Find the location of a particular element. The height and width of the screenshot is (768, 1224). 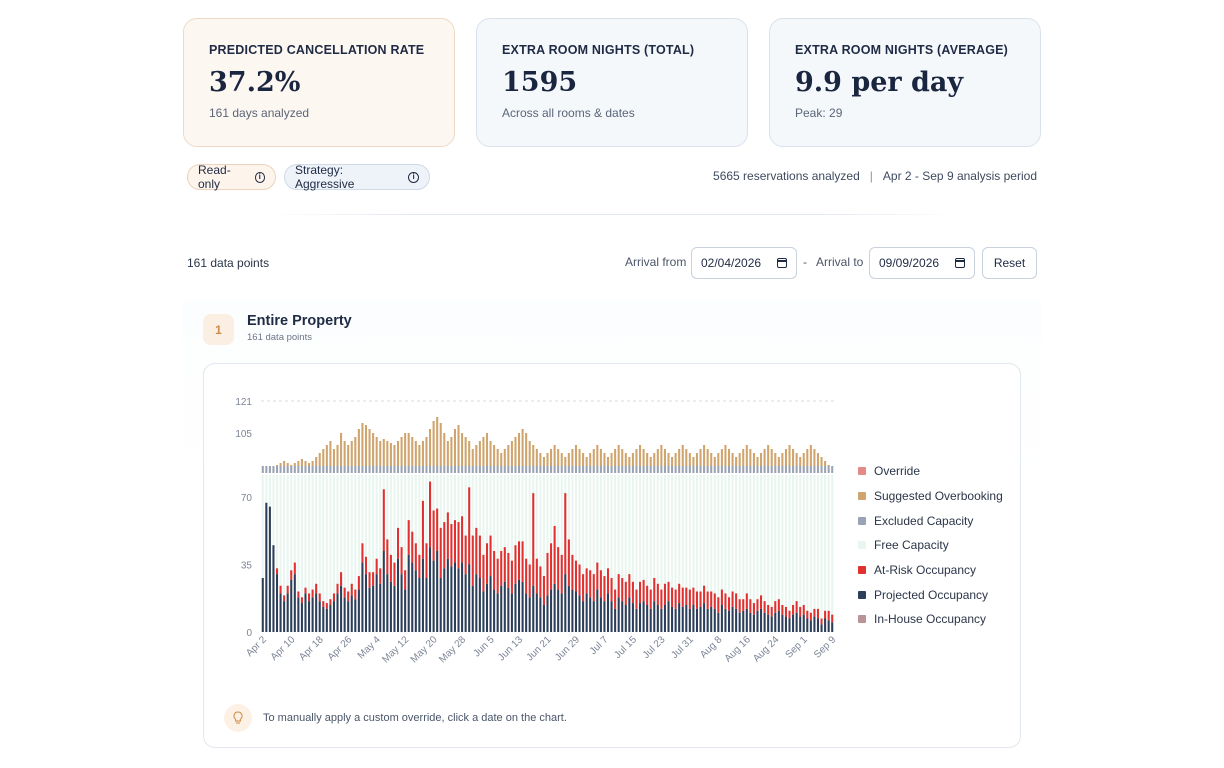

section-subtitle: 161 data points is located at coordinates (279, 337).